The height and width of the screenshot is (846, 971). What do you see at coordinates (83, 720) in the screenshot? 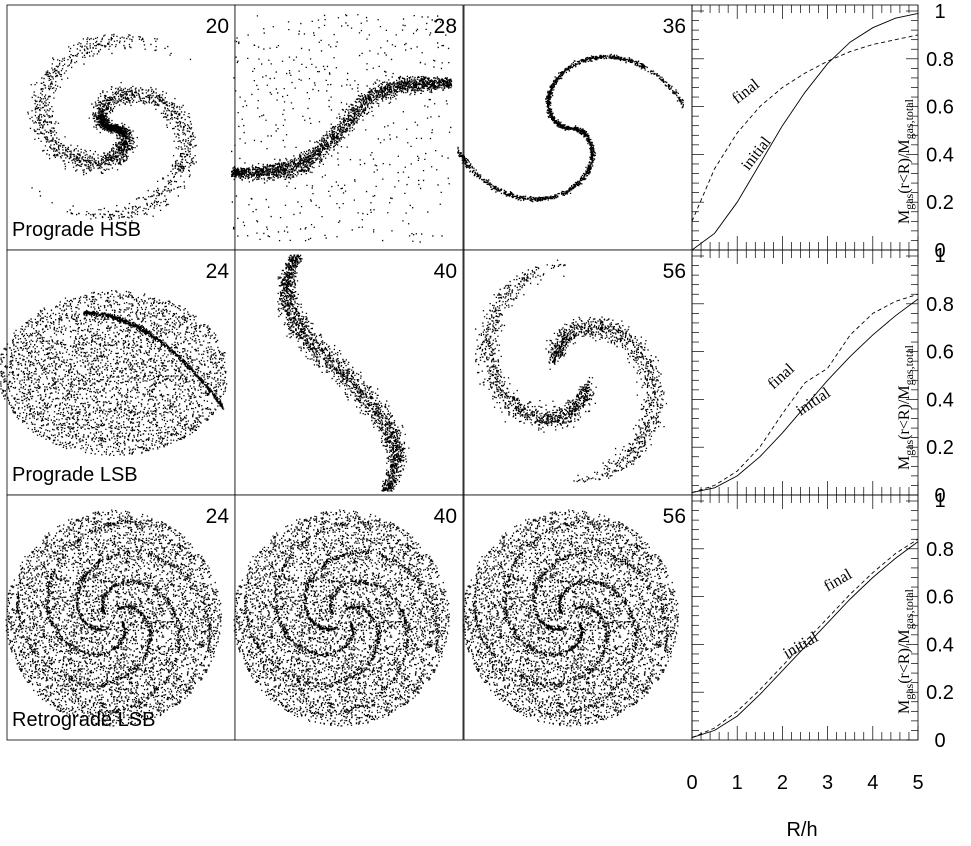
I see `row-label: Retrograde LSB` at bounding box center [83, 720].